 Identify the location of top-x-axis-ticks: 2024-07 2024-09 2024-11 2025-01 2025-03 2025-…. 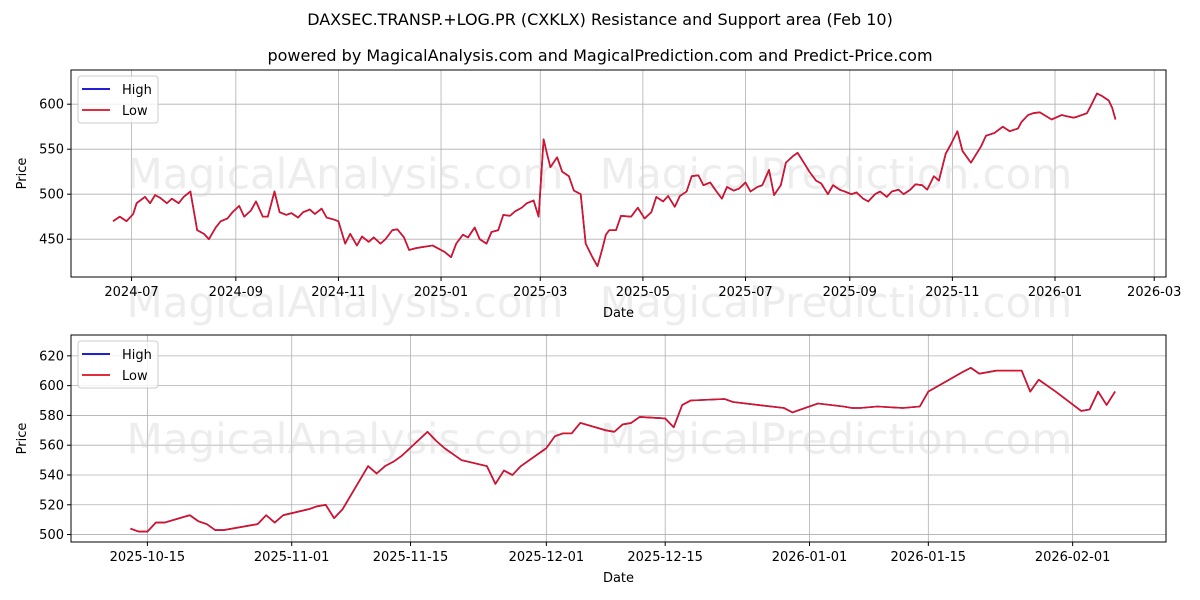
(642, 288).